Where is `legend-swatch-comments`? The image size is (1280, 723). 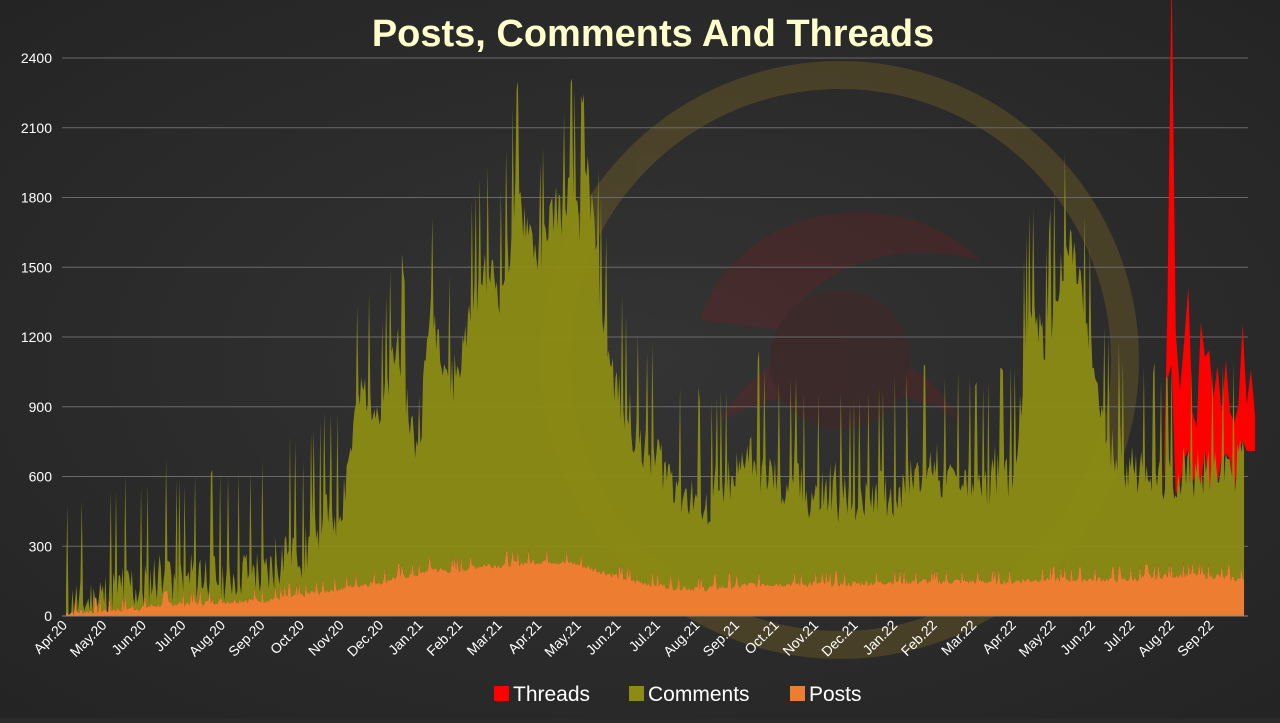
legend-swatch-comments is located at coordinates (636, 693).